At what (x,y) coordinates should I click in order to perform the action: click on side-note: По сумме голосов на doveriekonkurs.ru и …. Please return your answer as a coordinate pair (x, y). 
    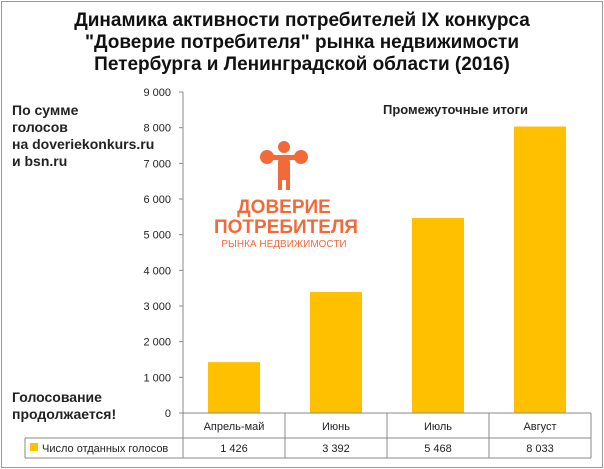
    Looking at the image, I should click on (83, 136).